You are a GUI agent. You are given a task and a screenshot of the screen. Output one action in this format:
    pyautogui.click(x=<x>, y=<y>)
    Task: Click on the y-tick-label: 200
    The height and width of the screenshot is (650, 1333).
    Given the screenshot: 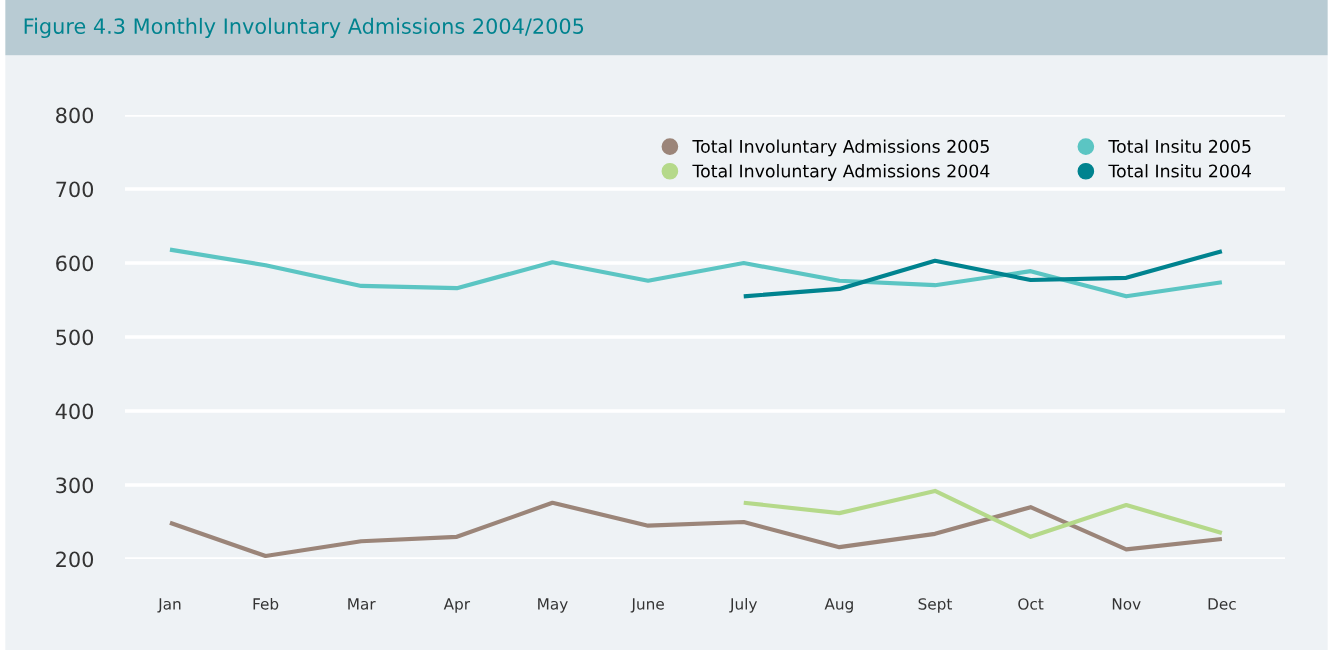 What is the action you would take?
    pyautogui.click(x=75, y=559)
    